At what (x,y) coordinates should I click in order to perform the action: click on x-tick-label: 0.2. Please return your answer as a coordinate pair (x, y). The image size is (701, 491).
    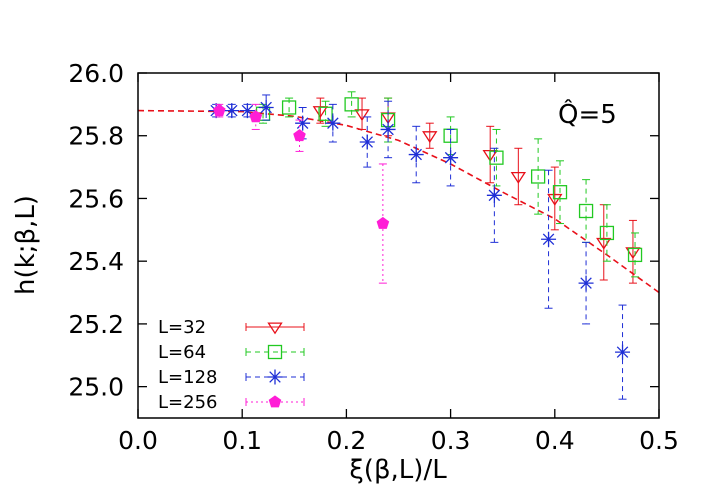
    Looking at the image, I should click on (347, 440).